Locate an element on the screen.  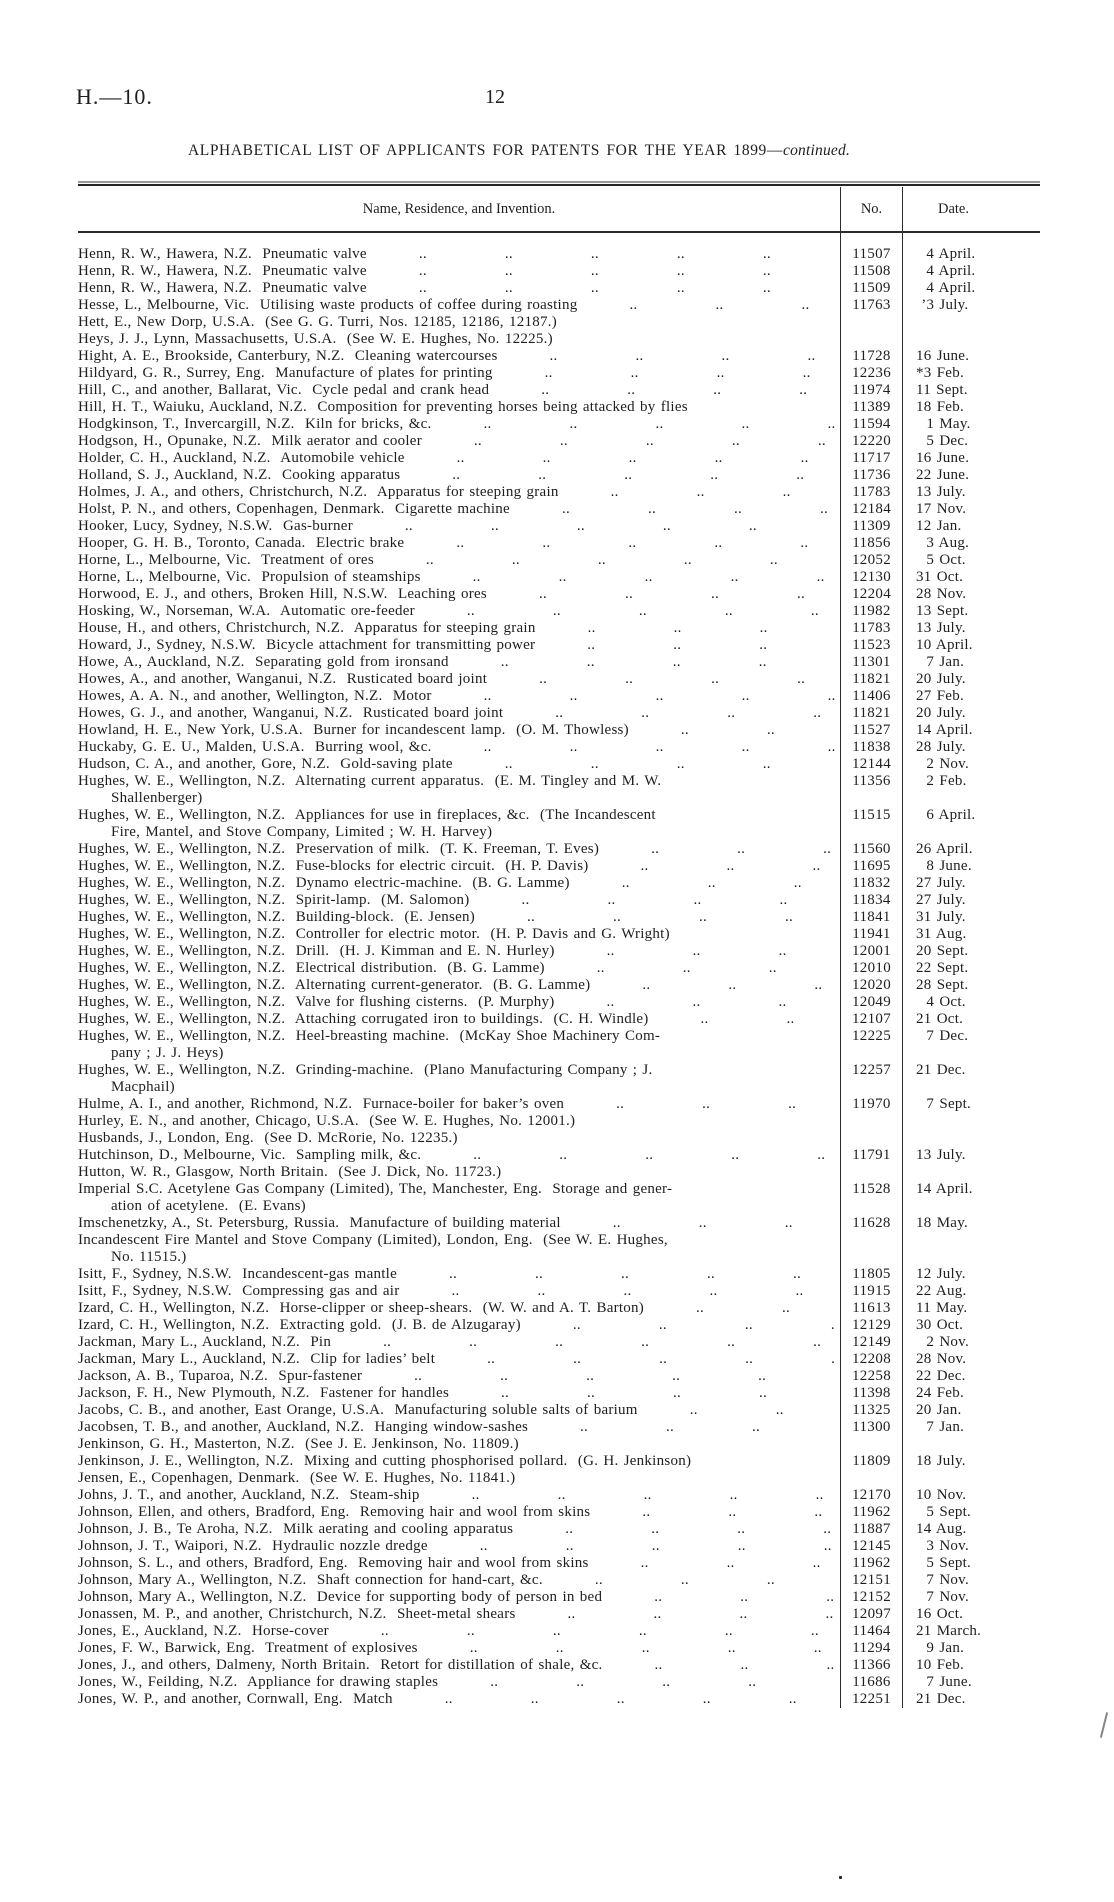
entry-date: 26 April. is located at coordinates (971, 849).